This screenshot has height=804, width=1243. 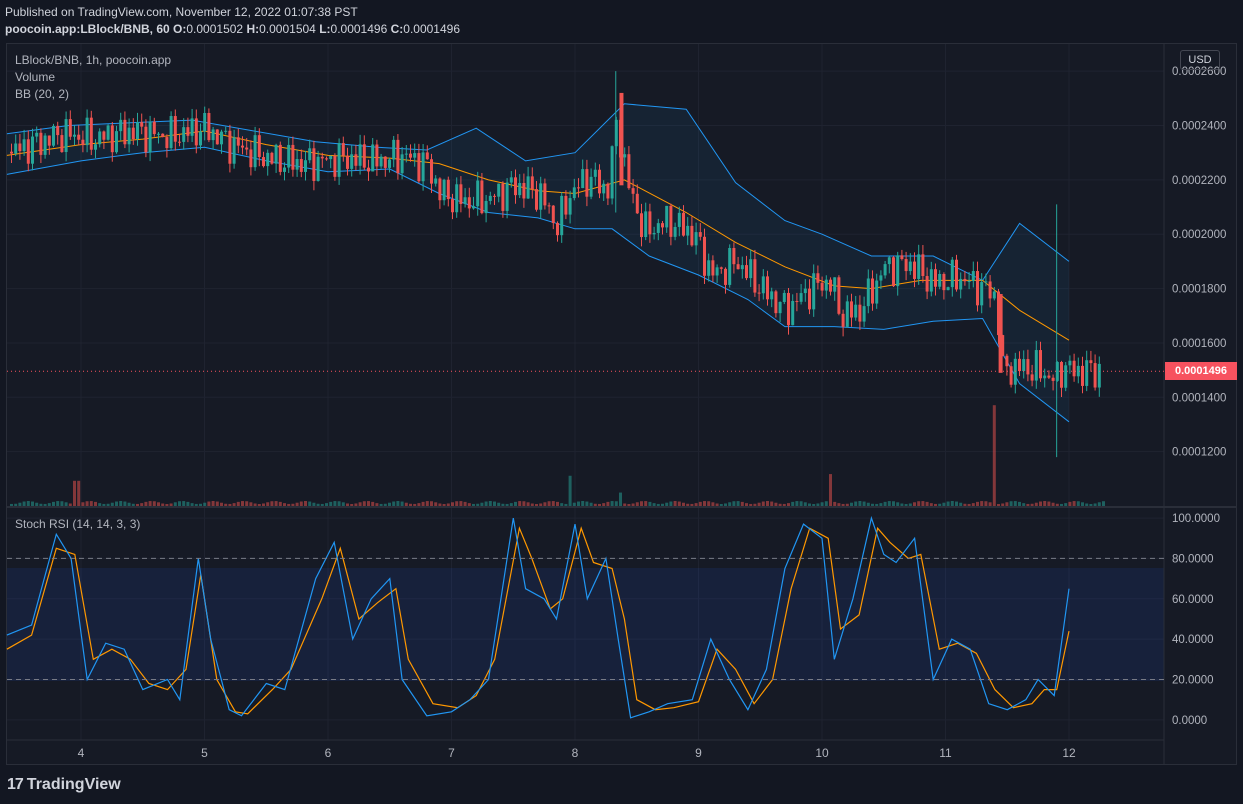 What do you see at coordinates (1199, 181) in the screenshot?
I see `y-tick-label: 0.0002200` at bounding box center [1199, 181].